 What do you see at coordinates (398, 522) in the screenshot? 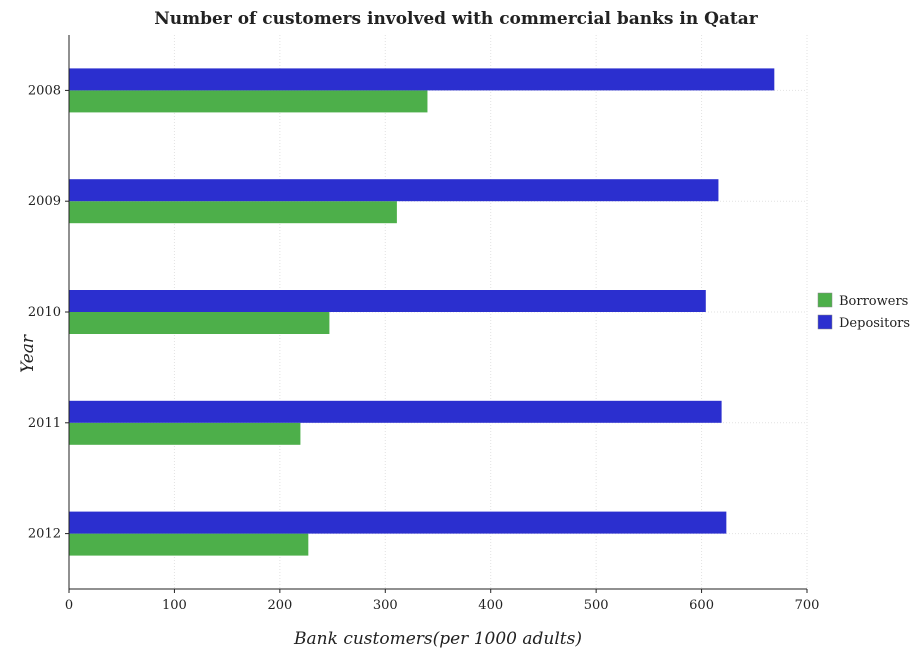
I see `bar-depositors-2012` at bounding box center [398, 522].